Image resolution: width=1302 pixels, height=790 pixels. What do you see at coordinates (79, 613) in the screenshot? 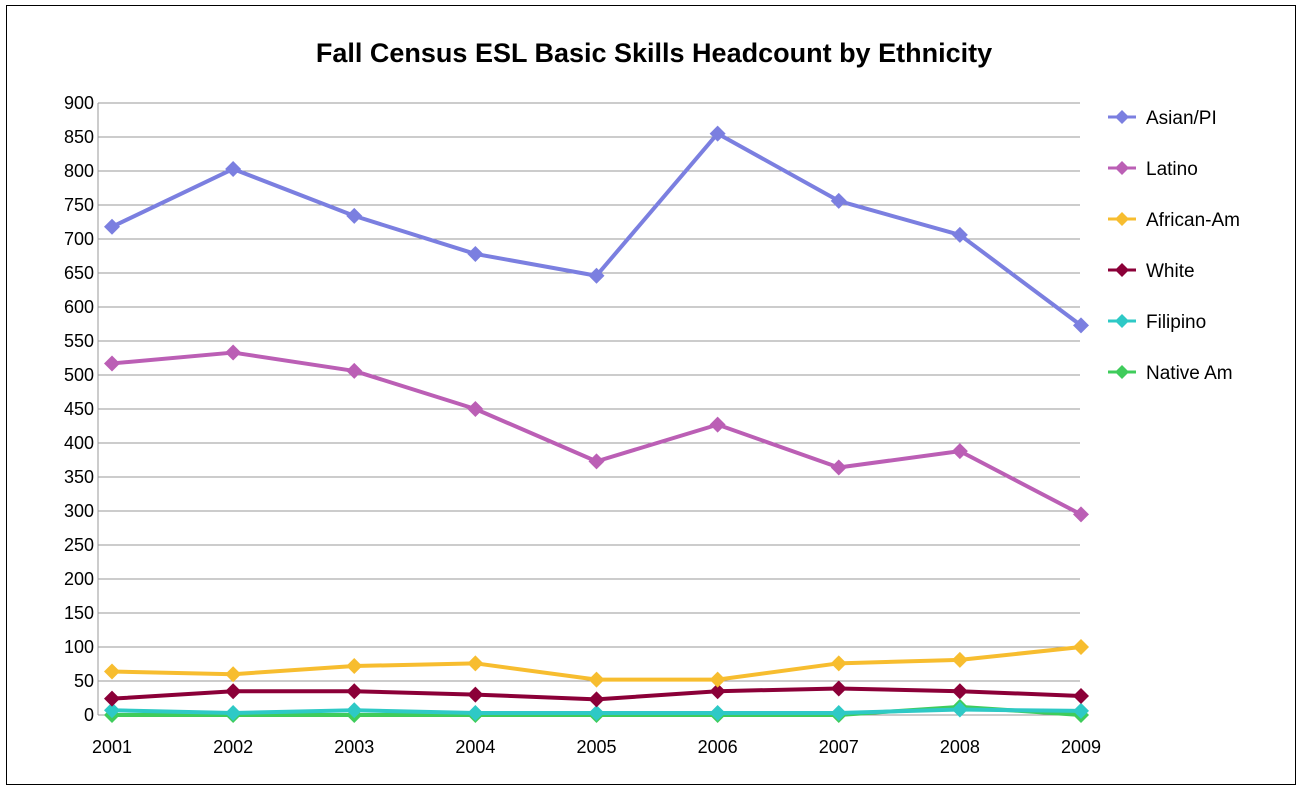
I see `y-tick-label: 150` at bounding box center [79, 613].